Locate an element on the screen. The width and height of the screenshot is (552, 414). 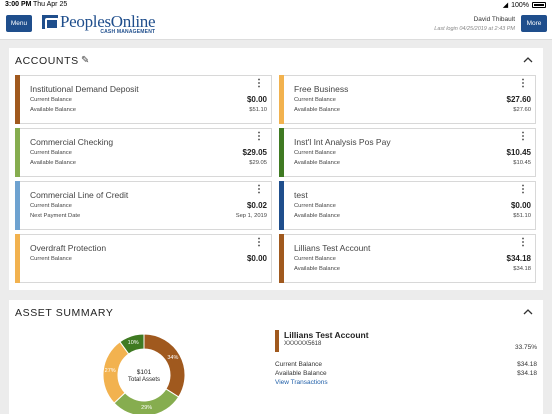
balance-value: $34.18 is located at coordinates (518, 258).